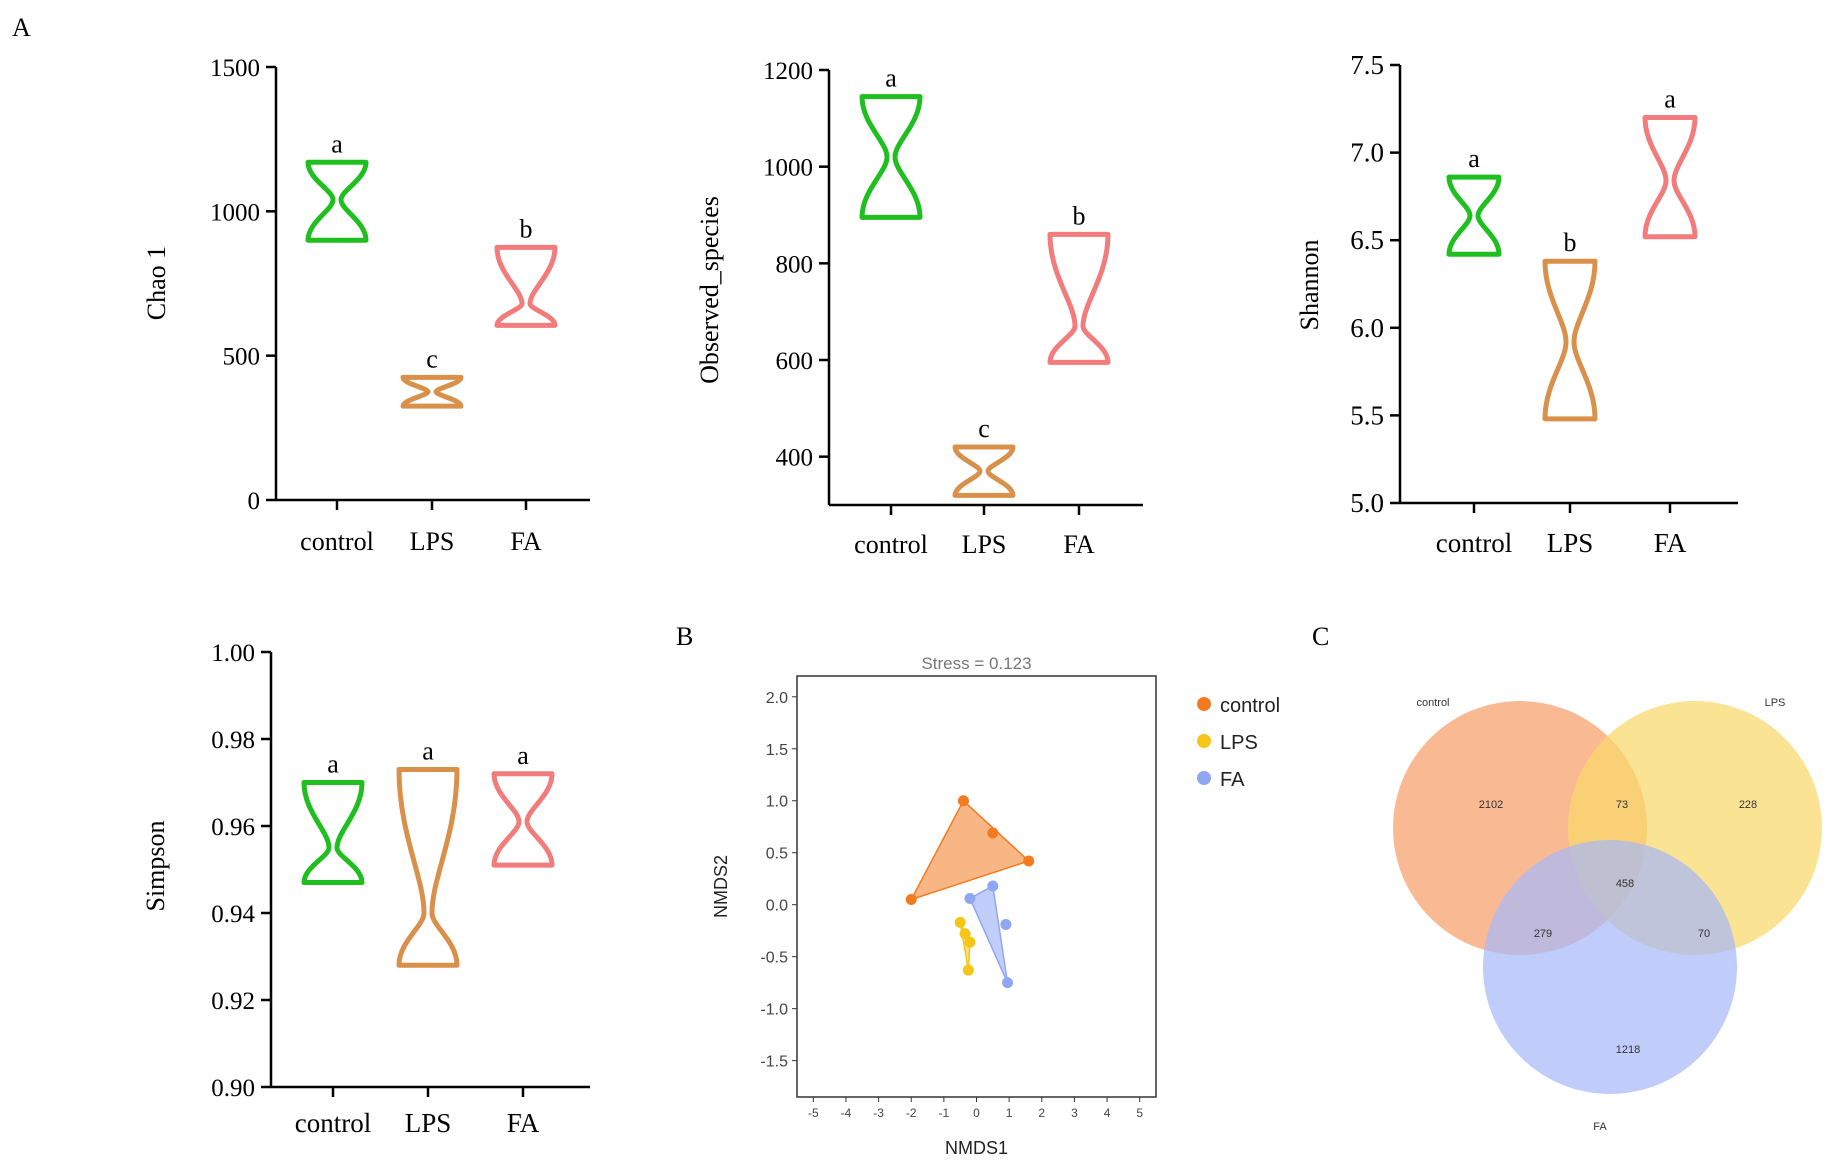 The width and height of the screenshot is (1838, 1172). I want to click on nmds-y-tick-label: 1.5, so click(777, 750).